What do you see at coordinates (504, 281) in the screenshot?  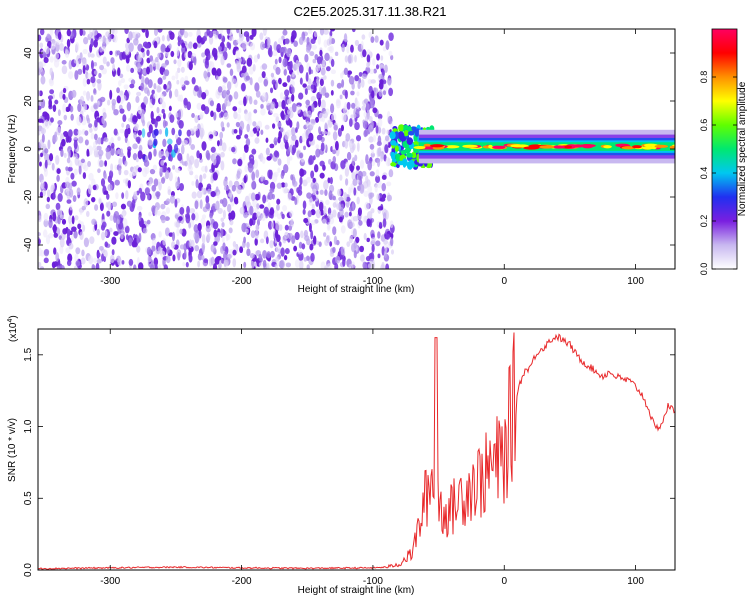 I see `spectrogram-x-tick-label: 0` at bounding box center [504, 281].